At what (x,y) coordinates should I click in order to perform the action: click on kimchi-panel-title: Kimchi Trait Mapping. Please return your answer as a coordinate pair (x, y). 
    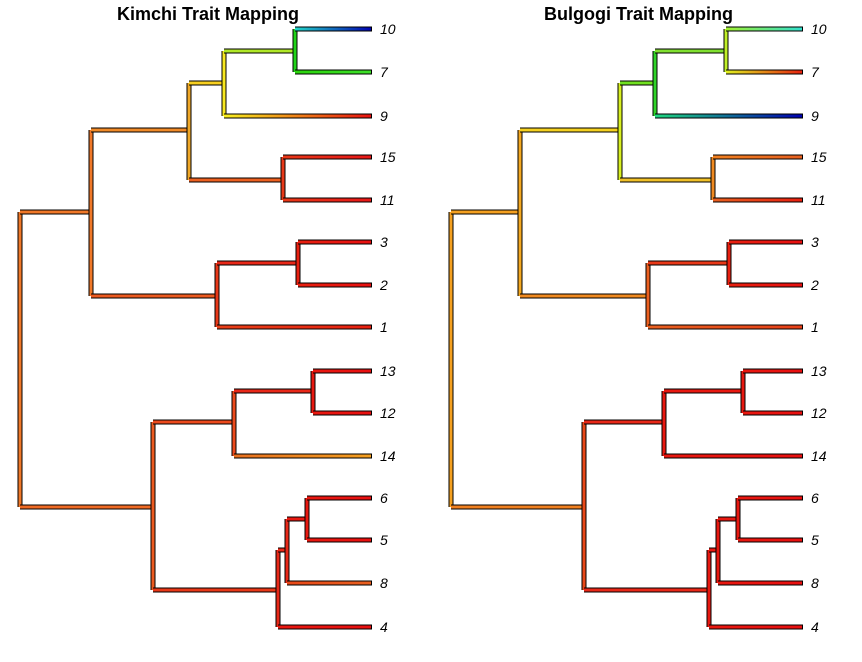
    Looking at the image, I should click on (208, 14).